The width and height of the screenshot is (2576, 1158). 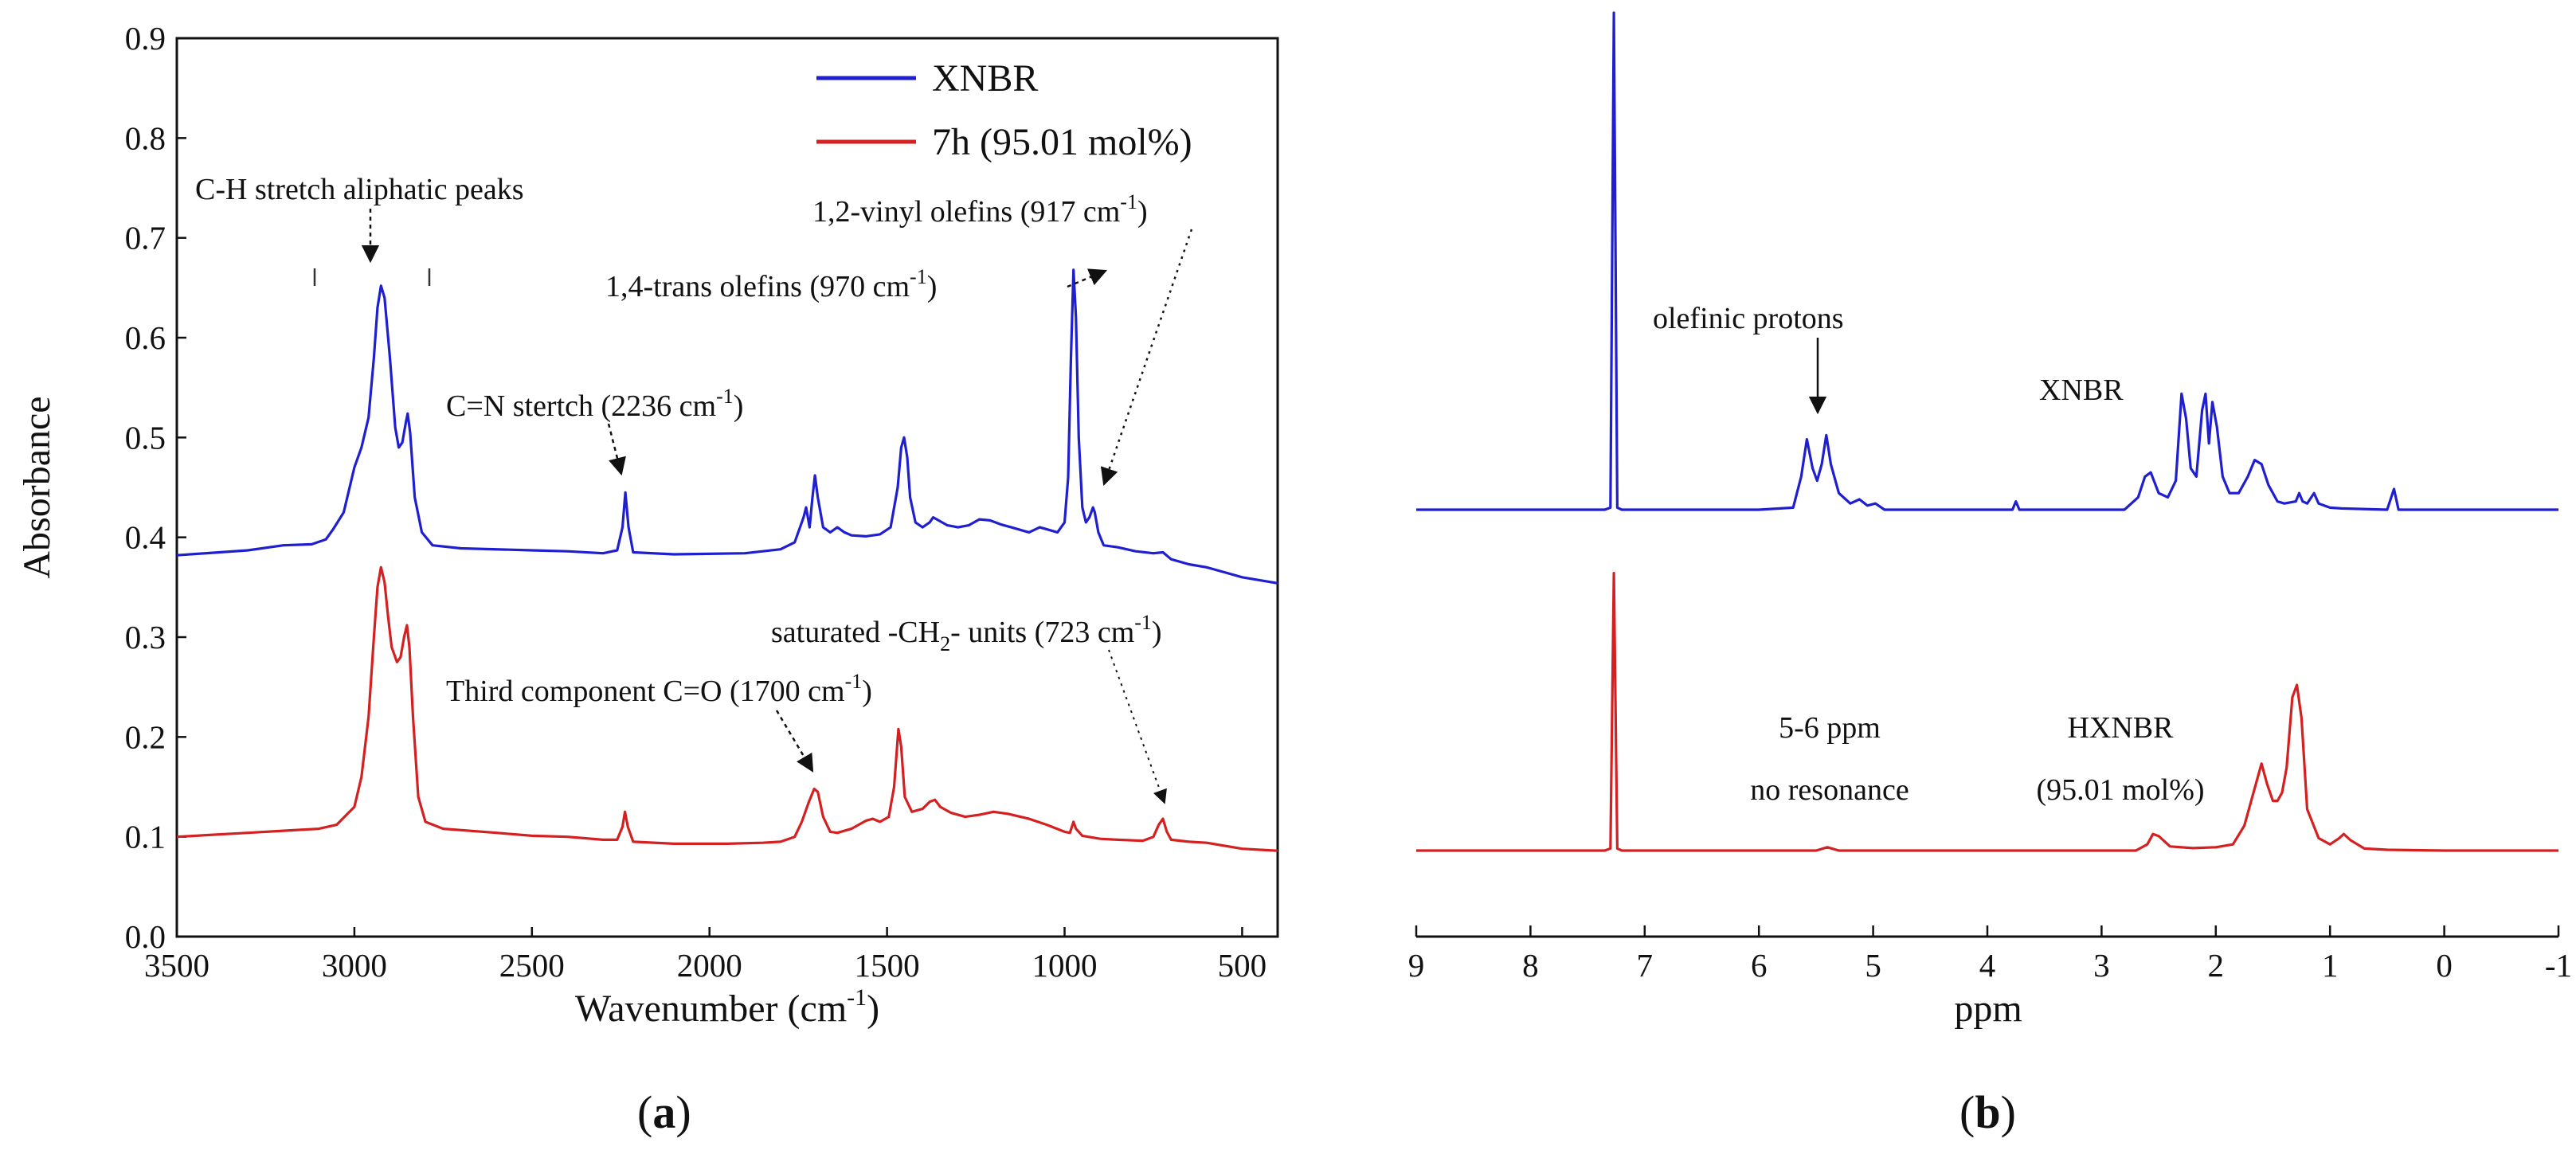 What do you see at coordinates (659, 689) in the screenshot?
I see `annotation-third-component: Third component C=O (1700 cm-1)` at bounding box center [659, 689].